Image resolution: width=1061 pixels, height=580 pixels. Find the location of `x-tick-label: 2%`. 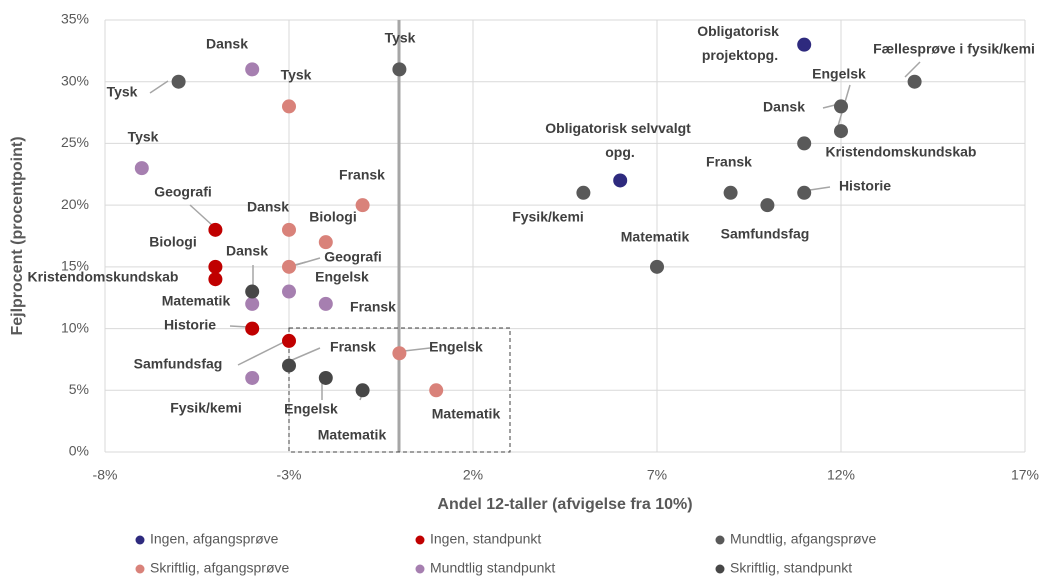

x-tick-label: 2% is located at coordinates (473, 475).